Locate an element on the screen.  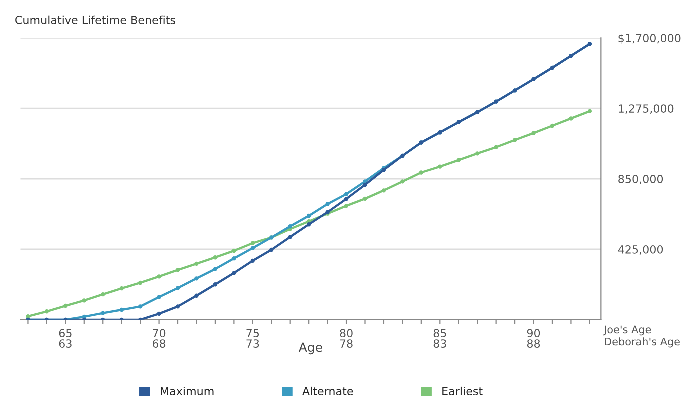
y-tick-label: 425,000 is located at coordinates (641, 250).